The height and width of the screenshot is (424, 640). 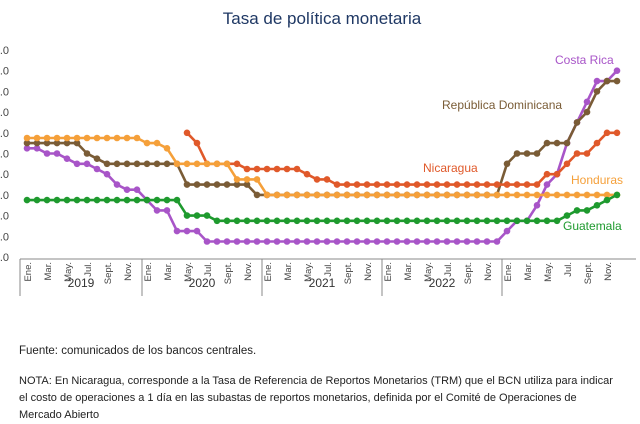 I want to click on series-label: Guatemala, so click(x=592, y=226).